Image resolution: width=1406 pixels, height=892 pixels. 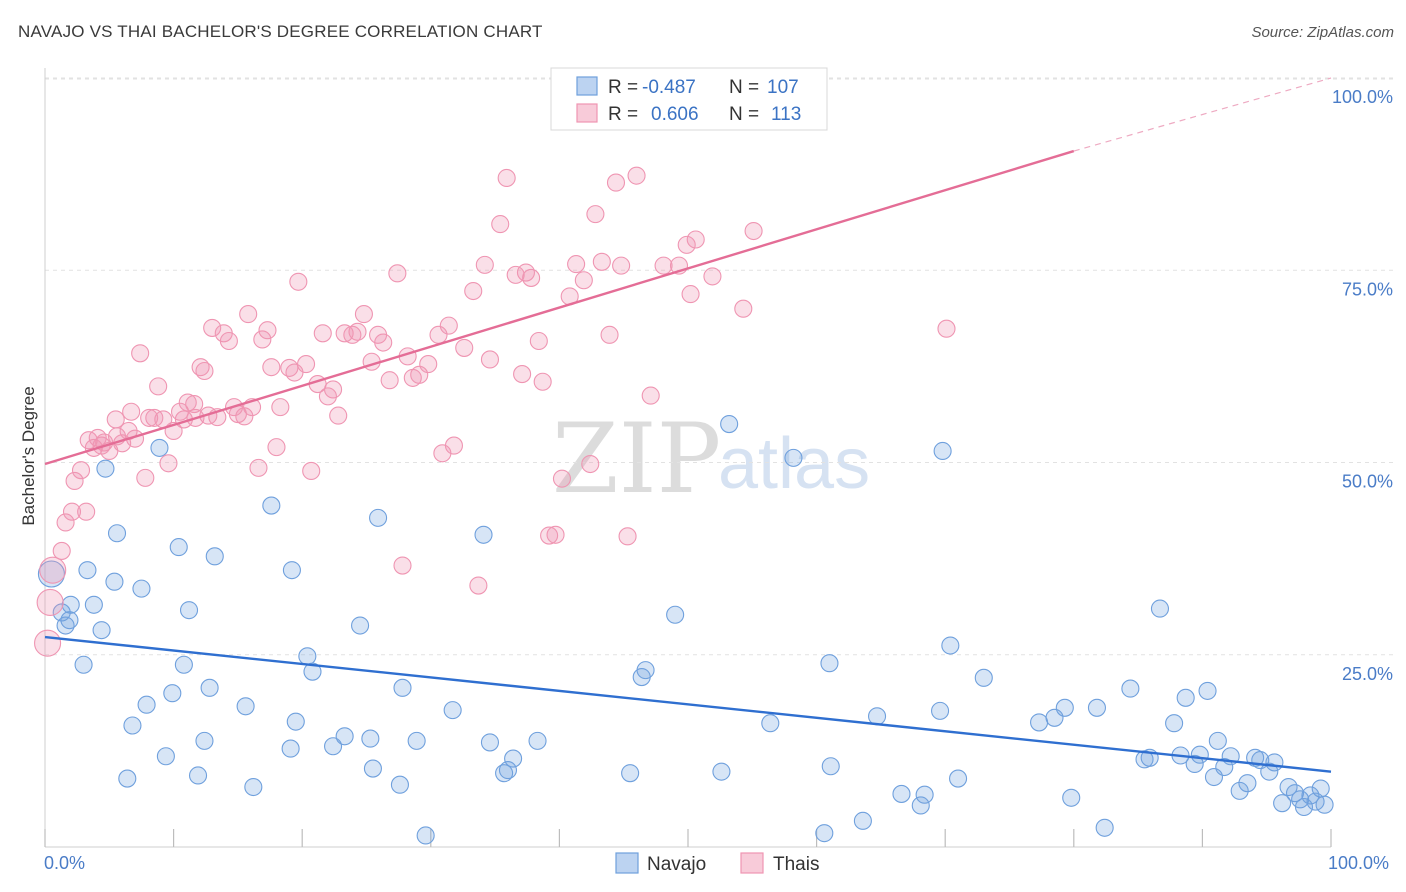 I want to click on bottom-legend-swatch-thai, so click(x=752, y=863).